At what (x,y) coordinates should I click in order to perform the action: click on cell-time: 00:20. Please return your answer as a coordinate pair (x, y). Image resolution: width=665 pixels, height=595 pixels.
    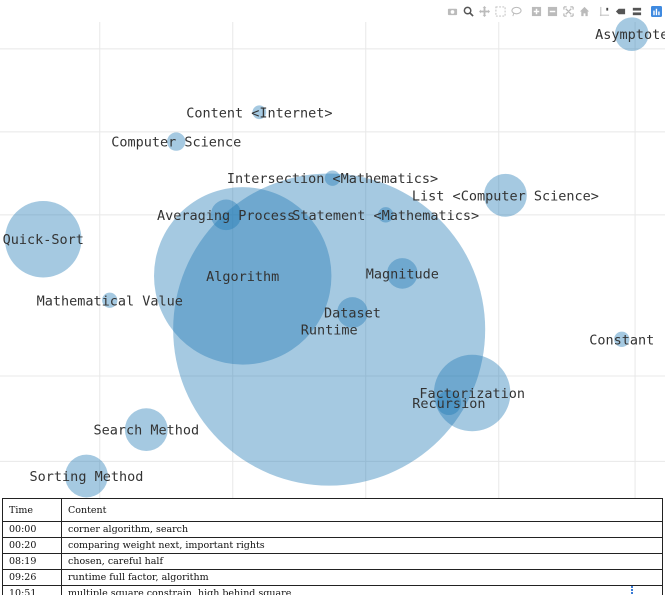
    Looking at the image, I should click on (32, 545).